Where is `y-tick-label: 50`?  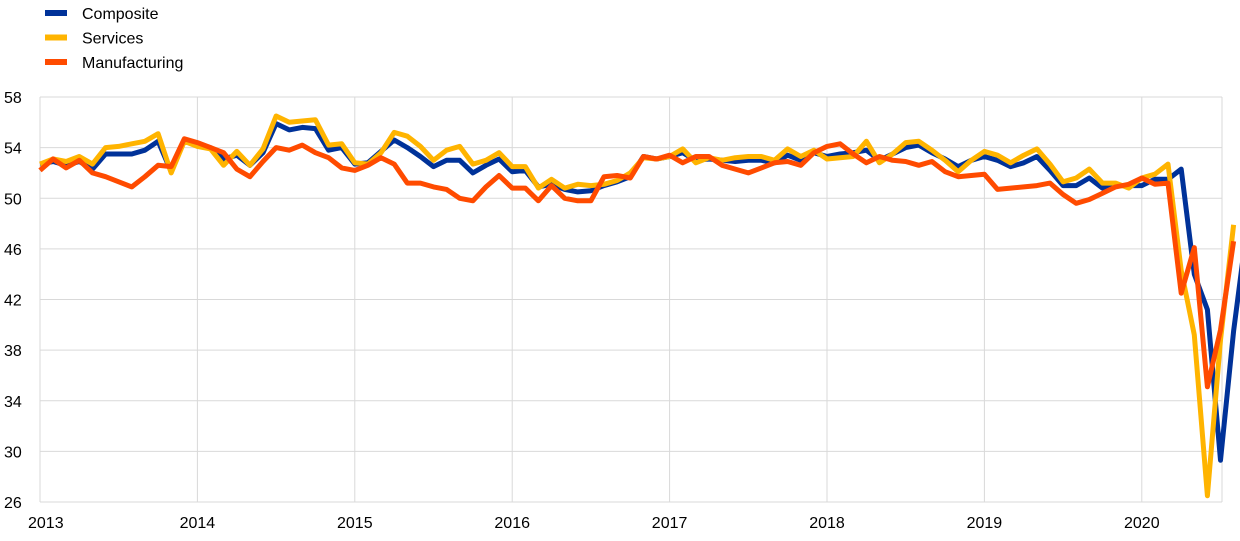 y-tick-label: 50 is located at coordinates (13, 199).